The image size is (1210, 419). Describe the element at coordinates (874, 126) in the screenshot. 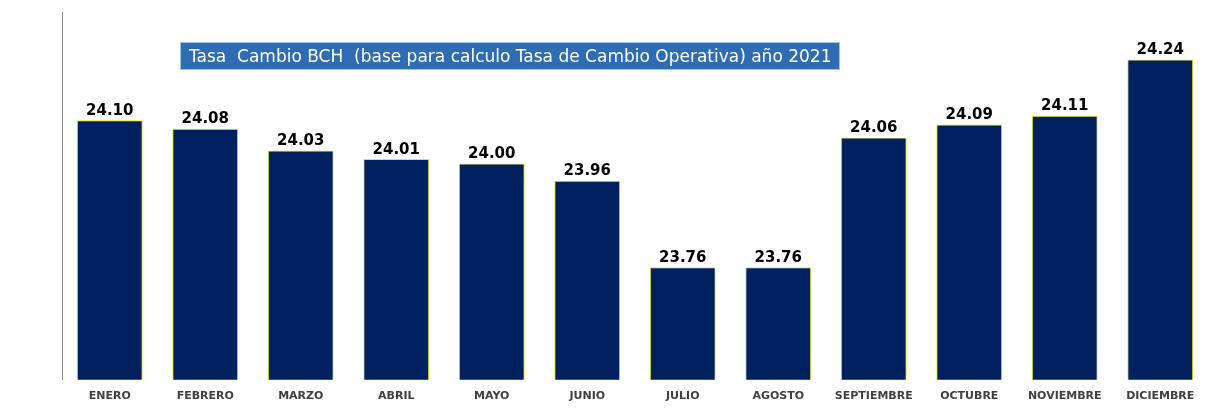

I see `data-label: 24.06` at that location.